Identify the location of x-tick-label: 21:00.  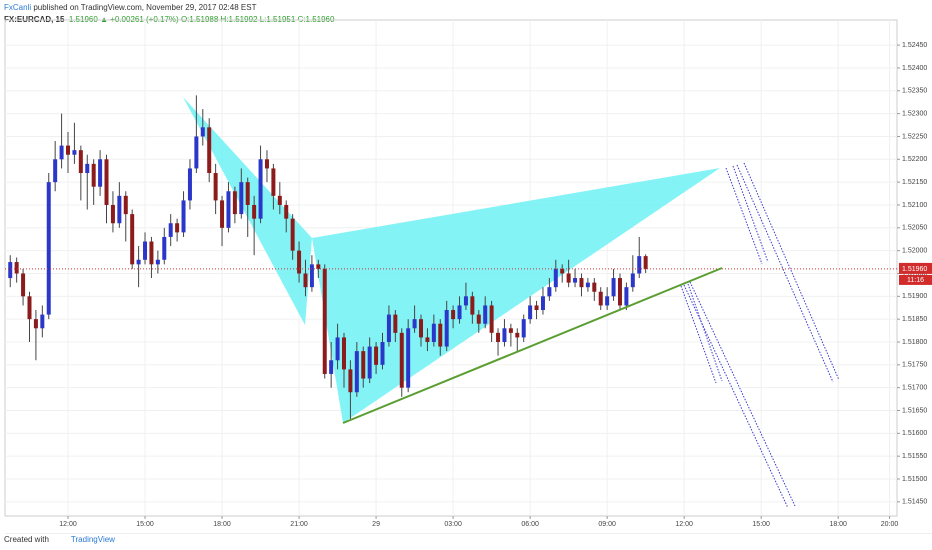
(299, 524).